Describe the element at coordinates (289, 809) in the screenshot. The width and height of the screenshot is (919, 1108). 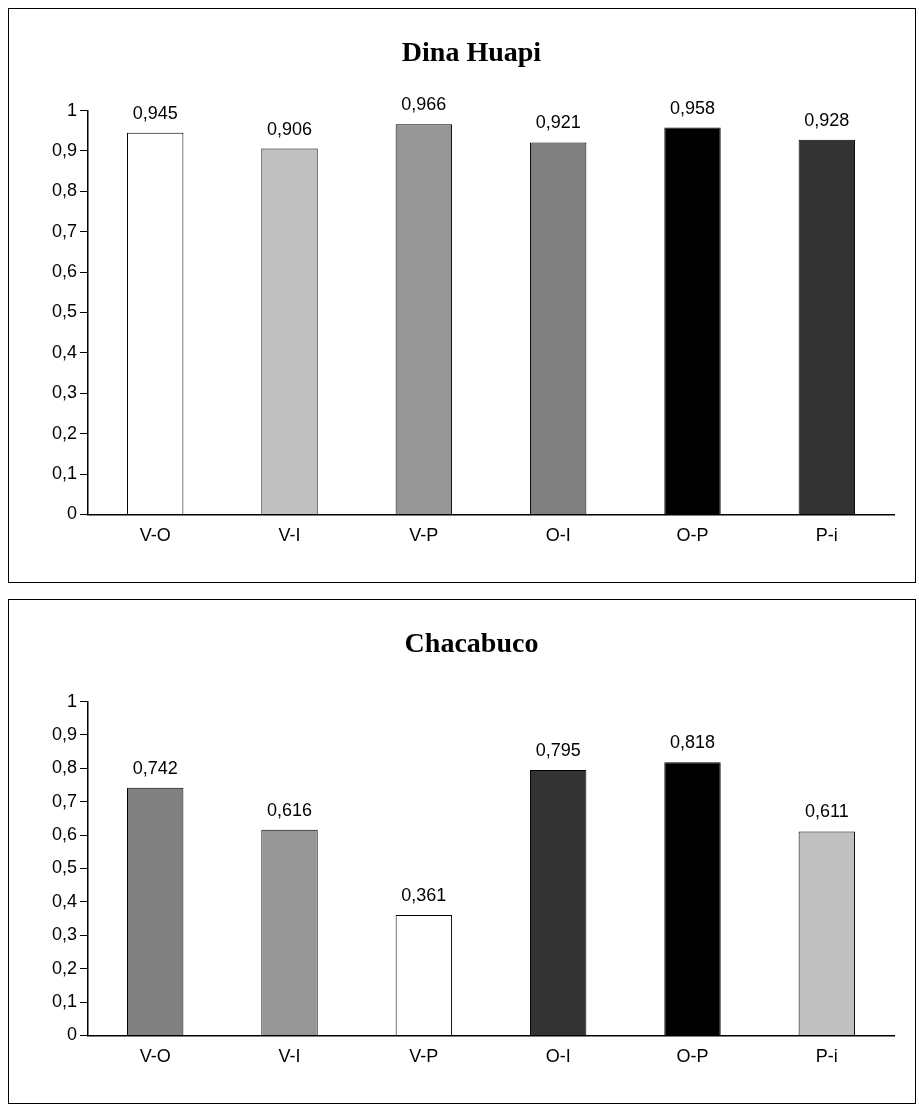
I see `data-label: 0,616` at that location.